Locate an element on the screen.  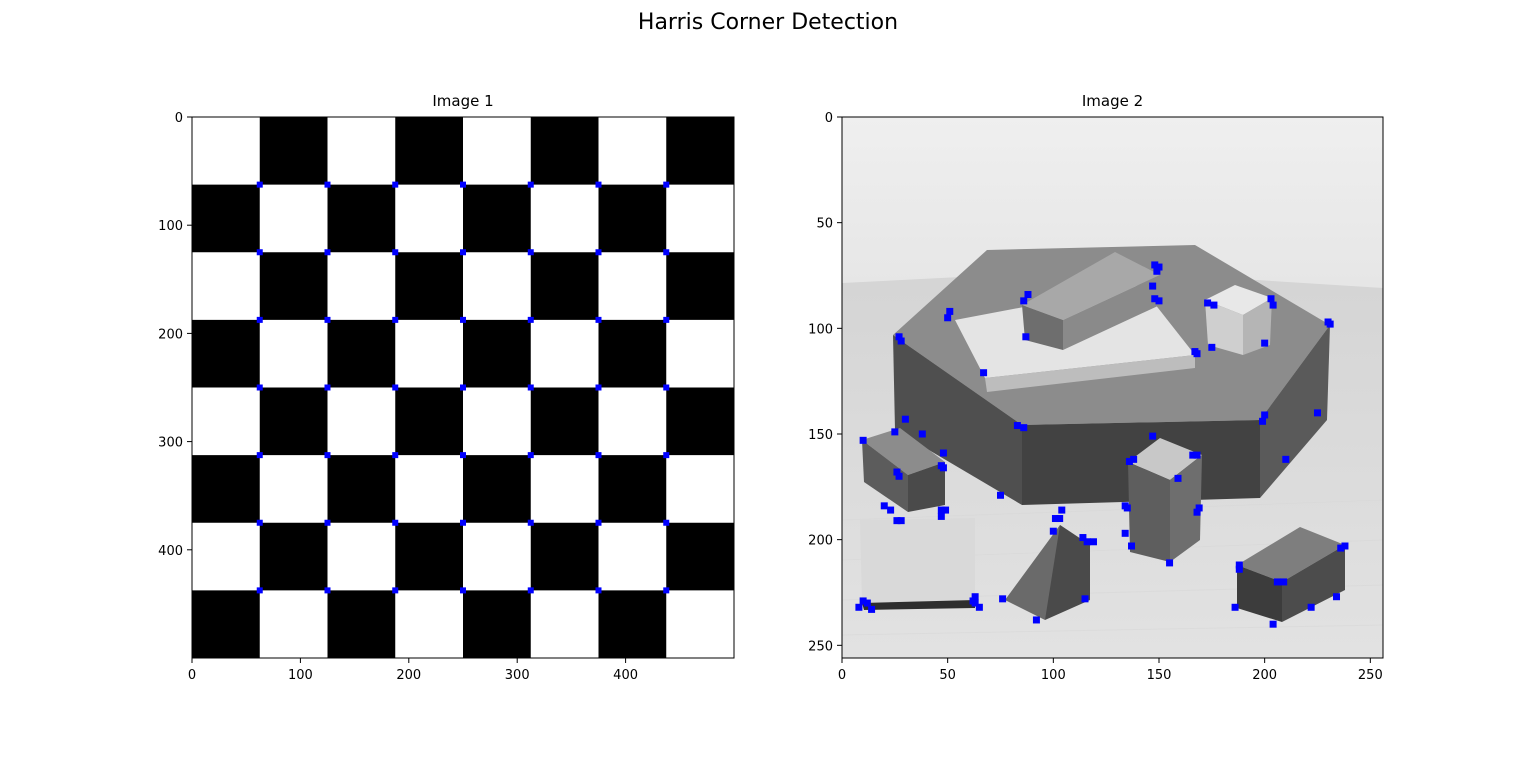
image-2-x-tick-label: 0 is located at coordinates (842, 675).